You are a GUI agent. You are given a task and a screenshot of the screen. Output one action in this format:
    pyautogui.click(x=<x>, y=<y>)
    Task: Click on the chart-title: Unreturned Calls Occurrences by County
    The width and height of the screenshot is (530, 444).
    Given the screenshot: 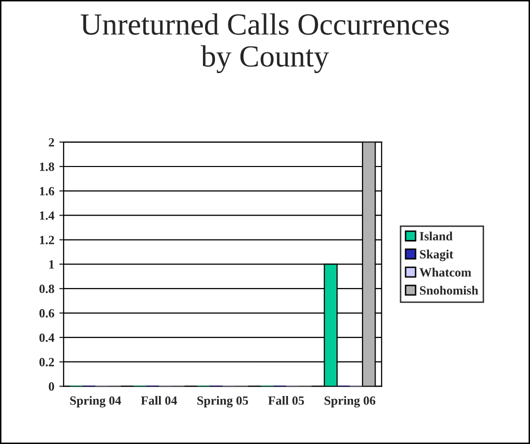 What is the action you would take?
    pyautogui.click(x=264, y=43)
    